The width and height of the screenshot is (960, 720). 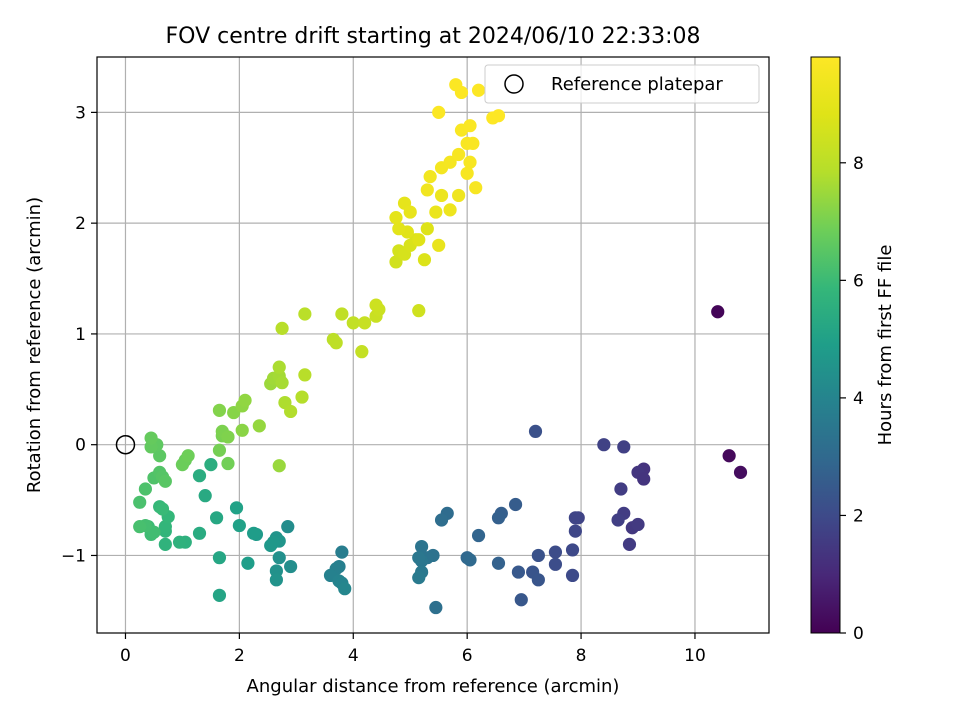 What do you see at coordinates (825, 345) in the screenshot?
I see `colorbar-gradient` at bounding box center [825, 345].